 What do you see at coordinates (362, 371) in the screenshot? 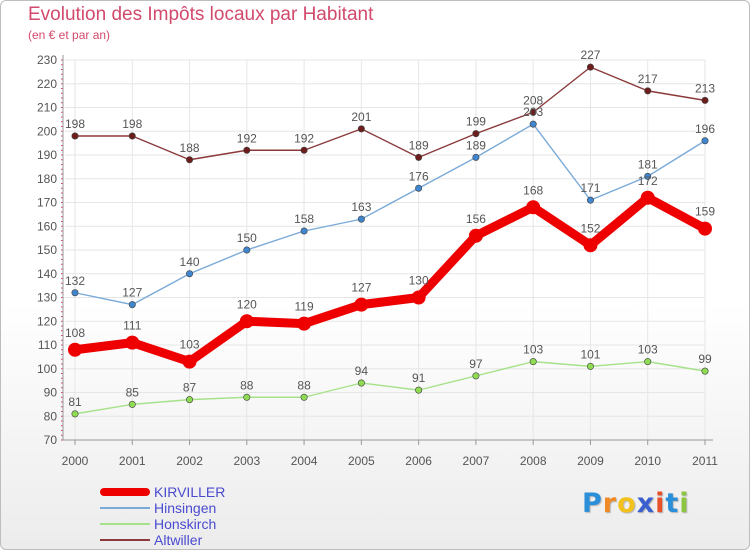
I see `data-label-honskirch-2005: 94` at bounding box center [362, 371].